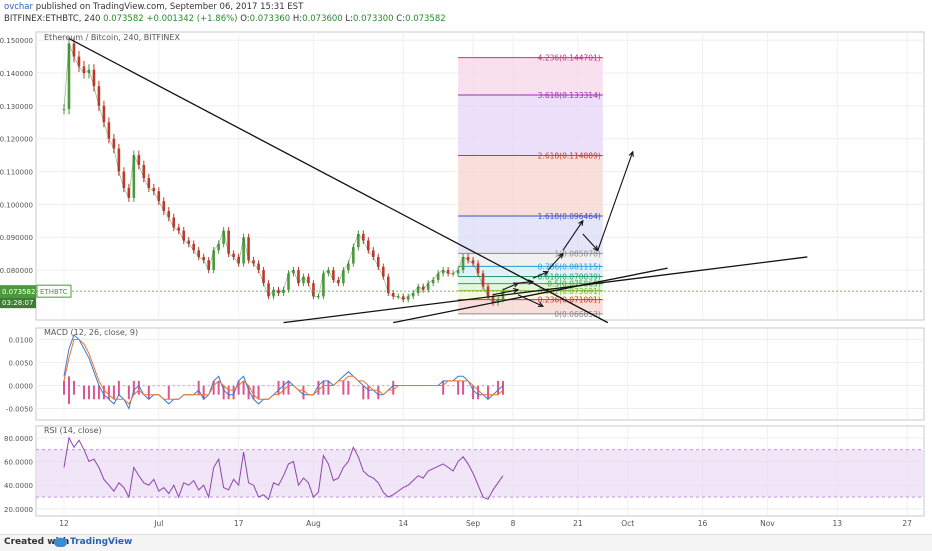  I want to click on symbol-badge, so click(54, 291).